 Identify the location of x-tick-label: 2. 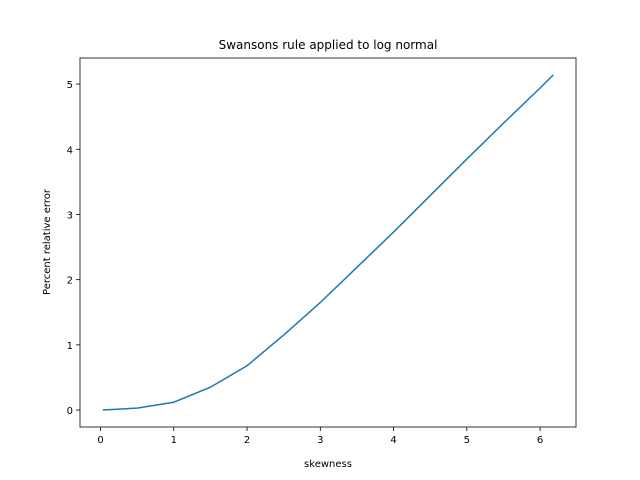
(247, 440).